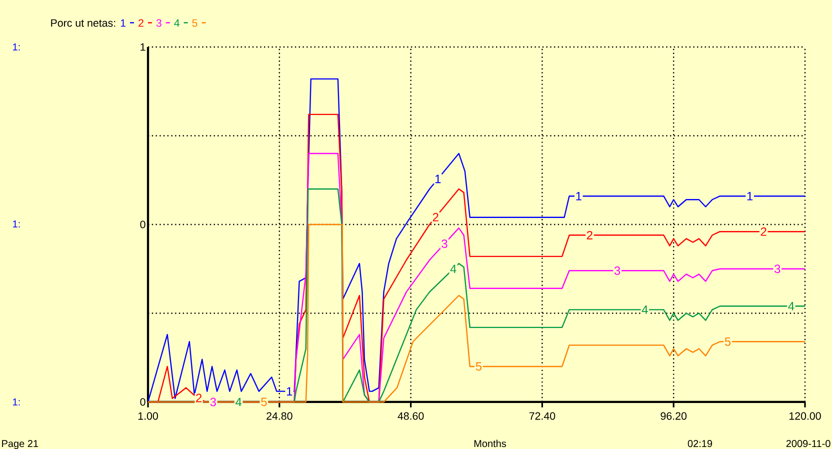  I want to click on x-tick-label: 48.60, so click(411, 416).